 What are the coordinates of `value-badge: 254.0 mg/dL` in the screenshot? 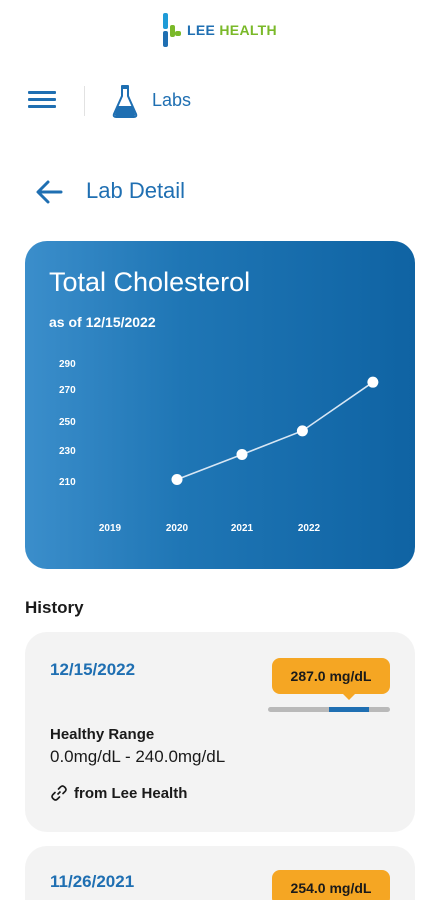 It's located at (331, 885).